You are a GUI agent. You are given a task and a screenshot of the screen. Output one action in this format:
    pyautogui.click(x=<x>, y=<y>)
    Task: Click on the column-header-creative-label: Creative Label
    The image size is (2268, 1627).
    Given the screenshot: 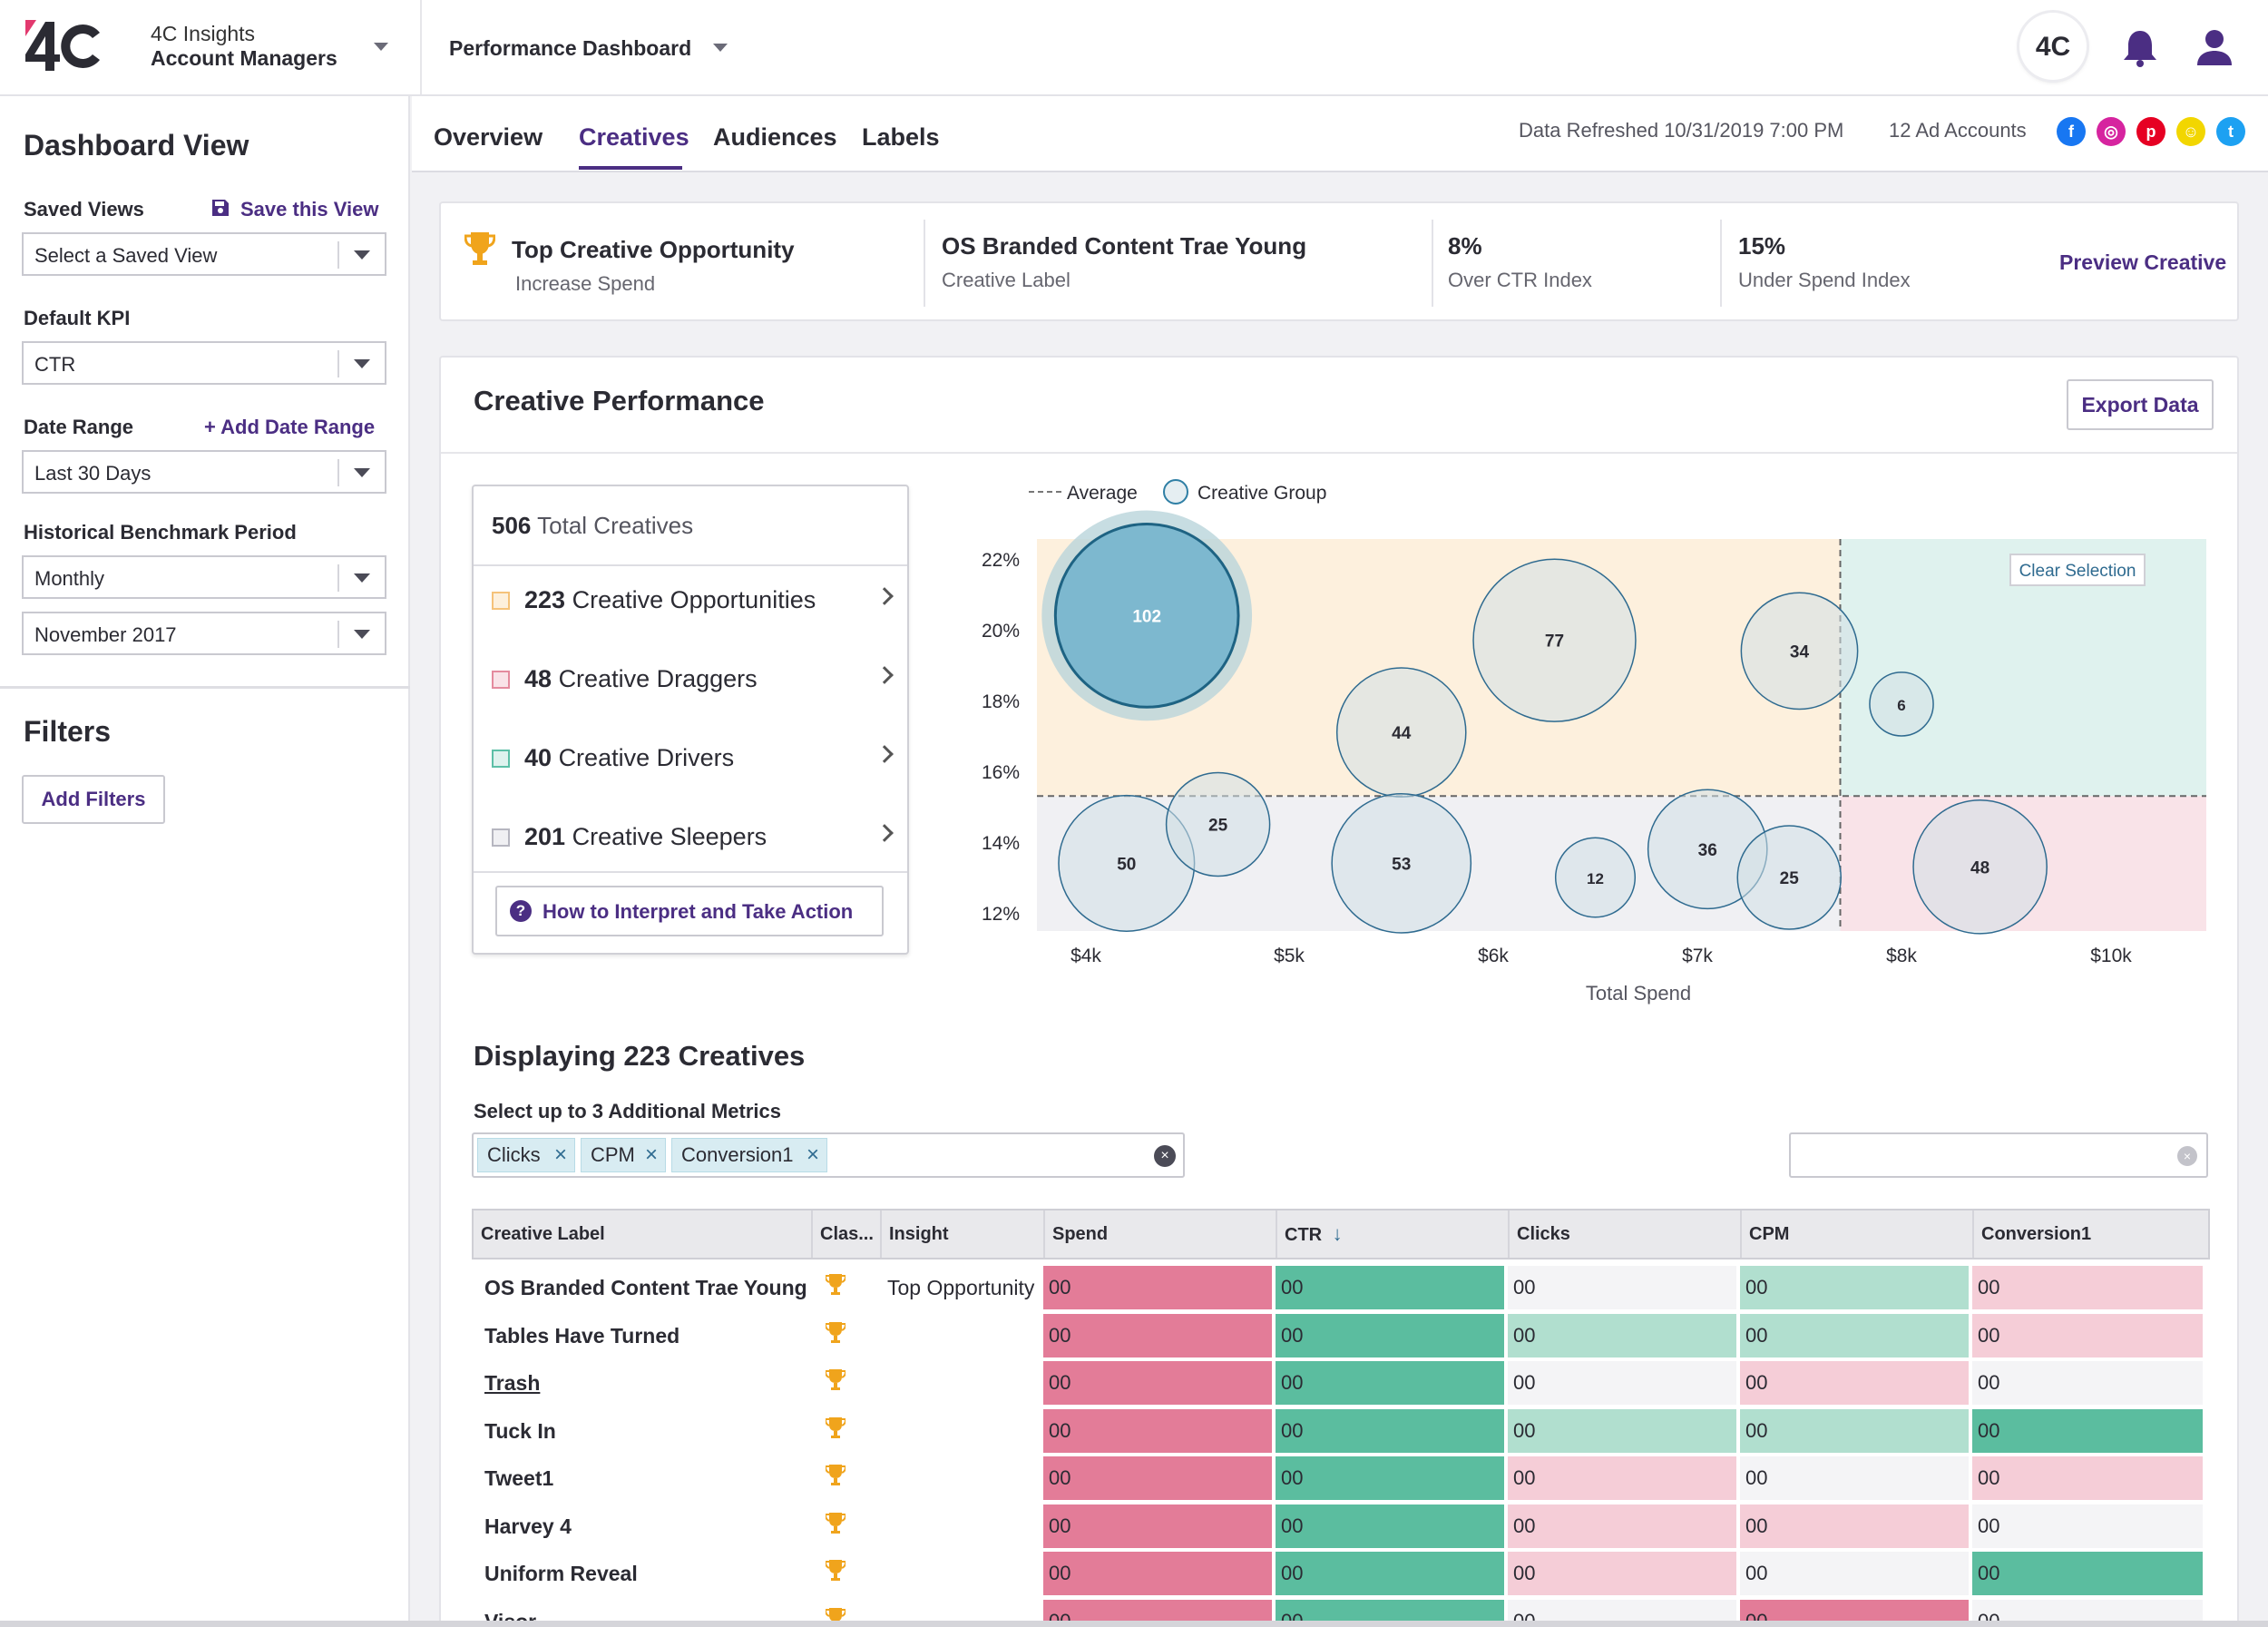 What is the action you would take?
    pyautogui.click(x=643, y=1234)
    